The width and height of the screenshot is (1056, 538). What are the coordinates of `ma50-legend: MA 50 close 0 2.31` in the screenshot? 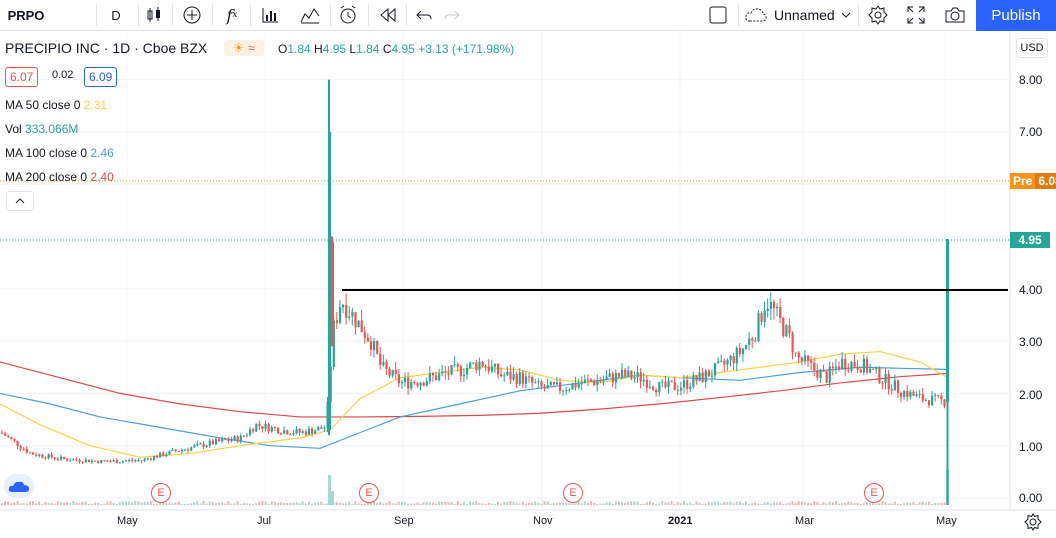 It's located at (56, 105).